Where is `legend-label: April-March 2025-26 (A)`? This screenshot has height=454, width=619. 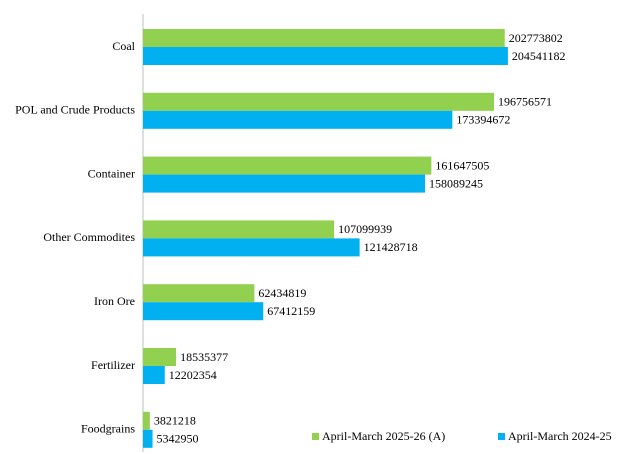
legend-label: April-March 2025-26 (A) is located at coordinates (383, 436).